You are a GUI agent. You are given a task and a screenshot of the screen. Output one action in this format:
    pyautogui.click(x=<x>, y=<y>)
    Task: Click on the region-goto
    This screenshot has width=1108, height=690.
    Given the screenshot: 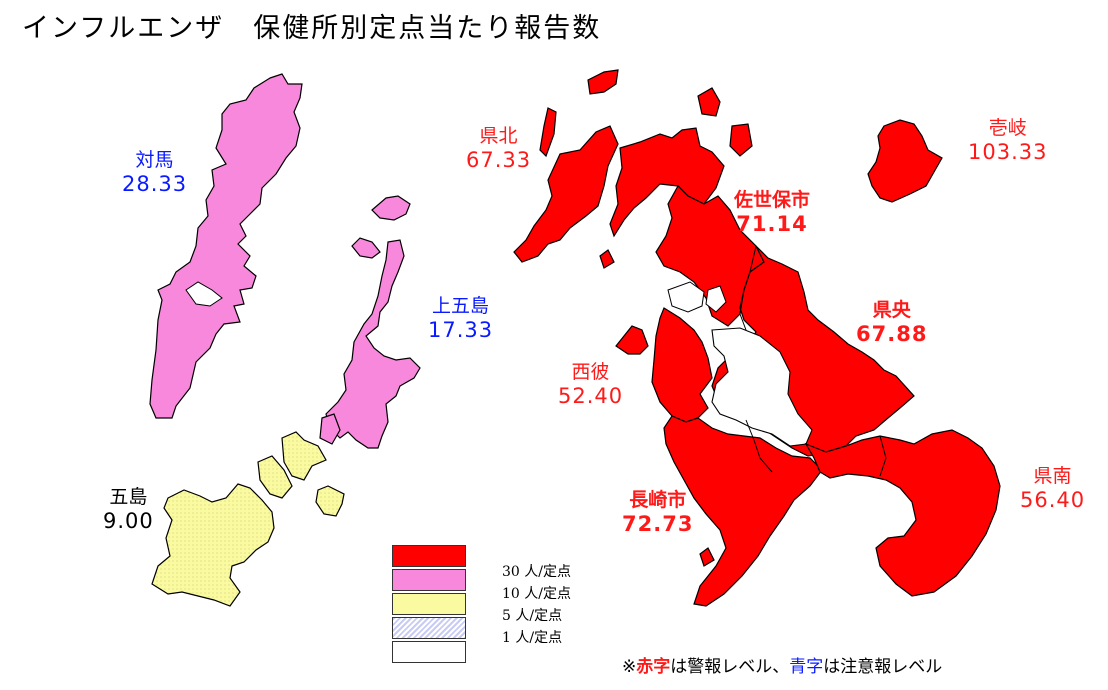 What is the action you would take?
    pyautogui.click(x=213, y=545)
    